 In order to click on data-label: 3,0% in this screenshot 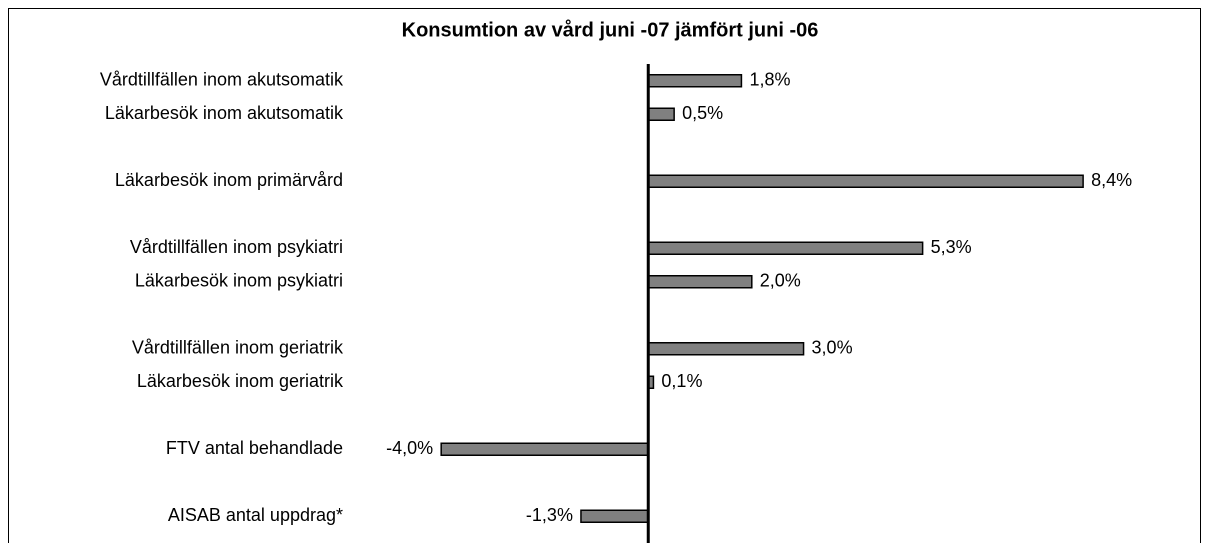, I will do `click(832, 348)`.